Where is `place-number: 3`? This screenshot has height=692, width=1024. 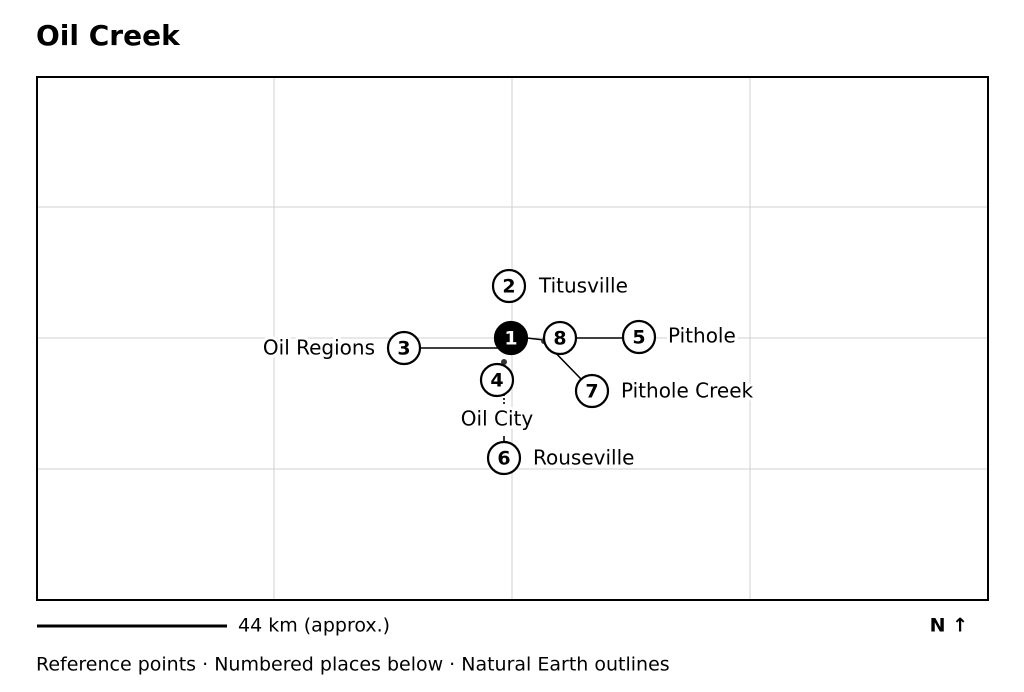 place-number: 3 is located at coordinates (403, 349).